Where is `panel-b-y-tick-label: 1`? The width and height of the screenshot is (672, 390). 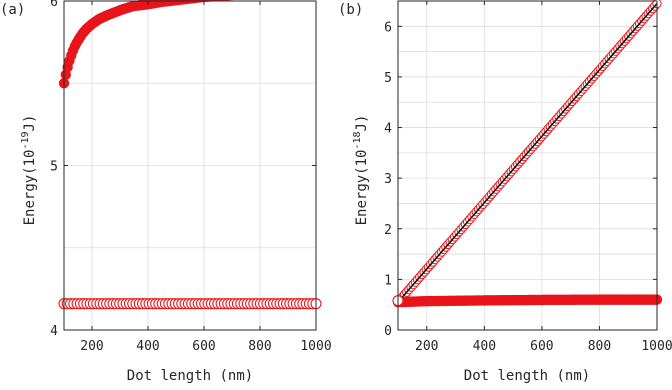 panel-b-y-tick-label: 1 is located at coordinates (388, 280).